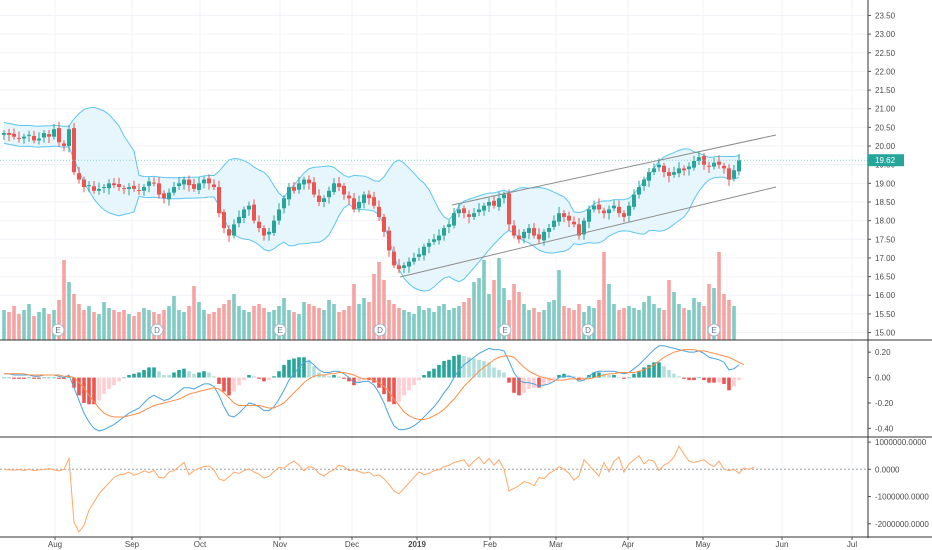 This screenshot has height=550, width=932. I want to click on time-axis: Aug Sep Oct Nov Dec 2019 Feb Mar Apr May Jun Jul, so click(452, 543).